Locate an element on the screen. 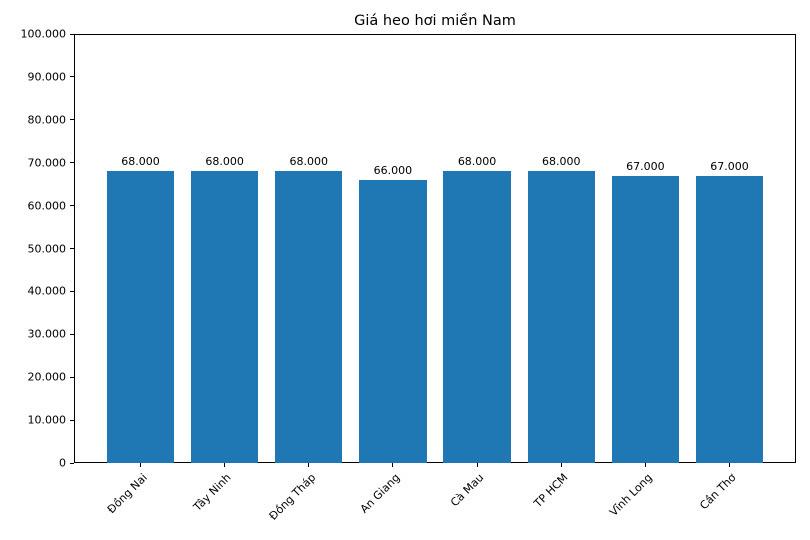  y-tick-label: 80.000 is located at coordinates (47, 120).